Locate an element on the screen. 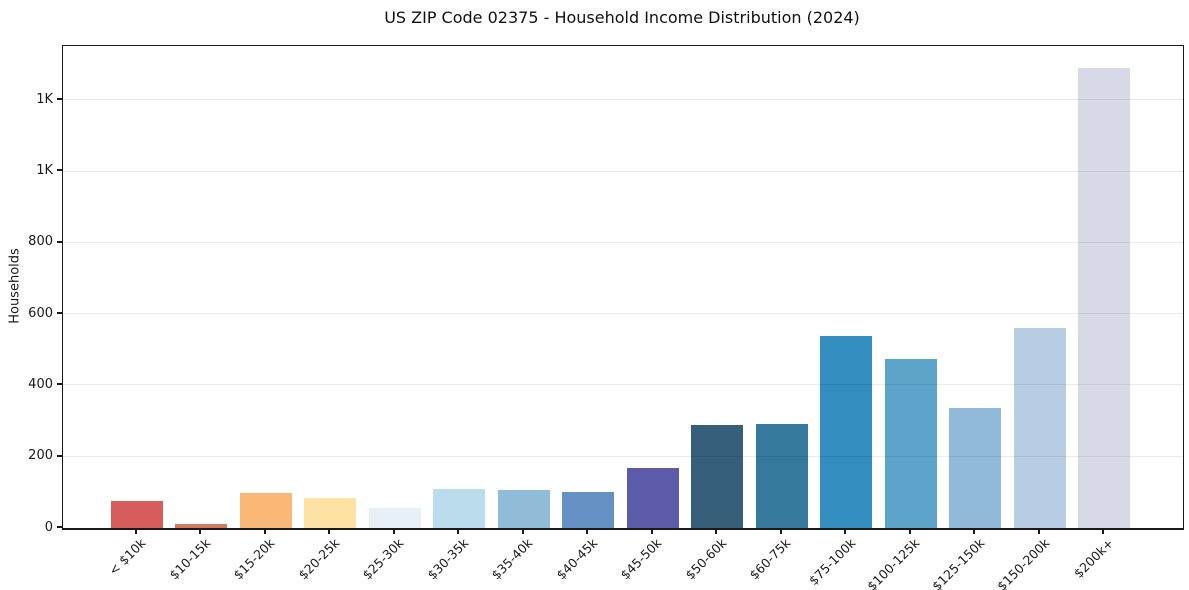 Image resolution: width=1189 pixels, height=590 pixels. bar-15-20k is located at coordinates (265, 510).